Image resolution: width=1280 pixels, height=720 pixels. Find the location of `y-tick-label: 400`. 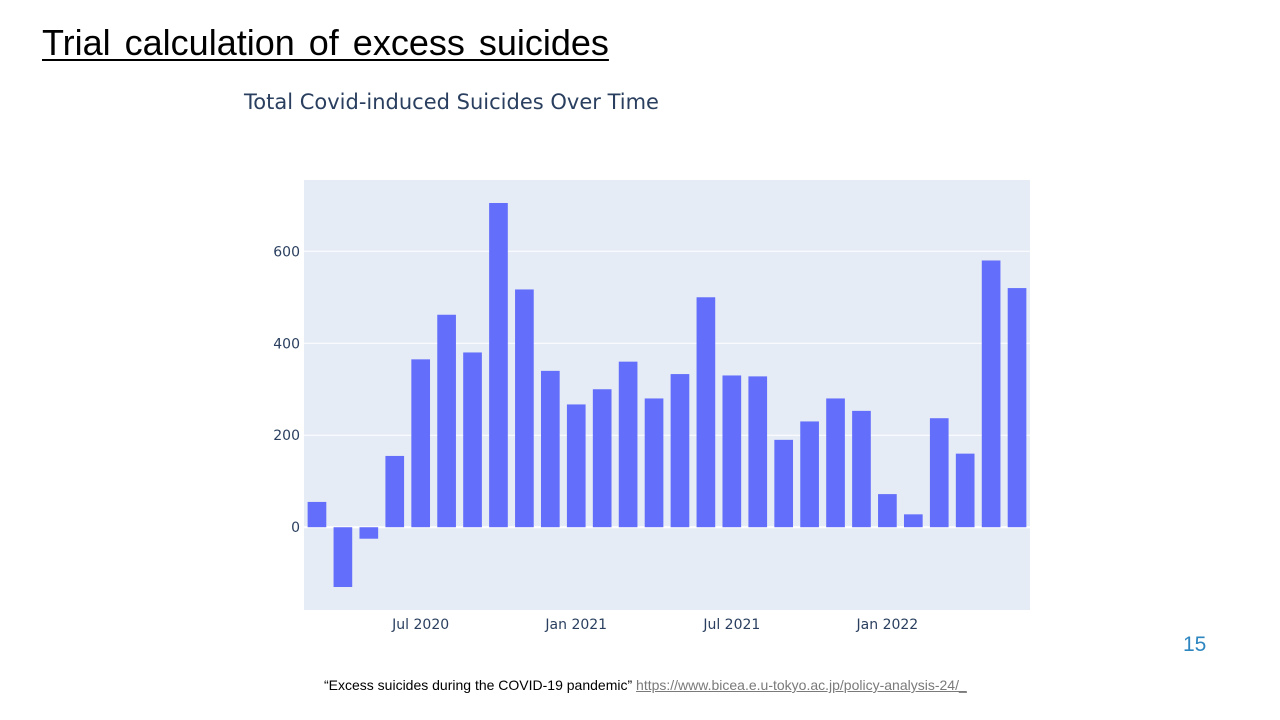

y-tick-label: 400 is located at coordinates (286, 344).